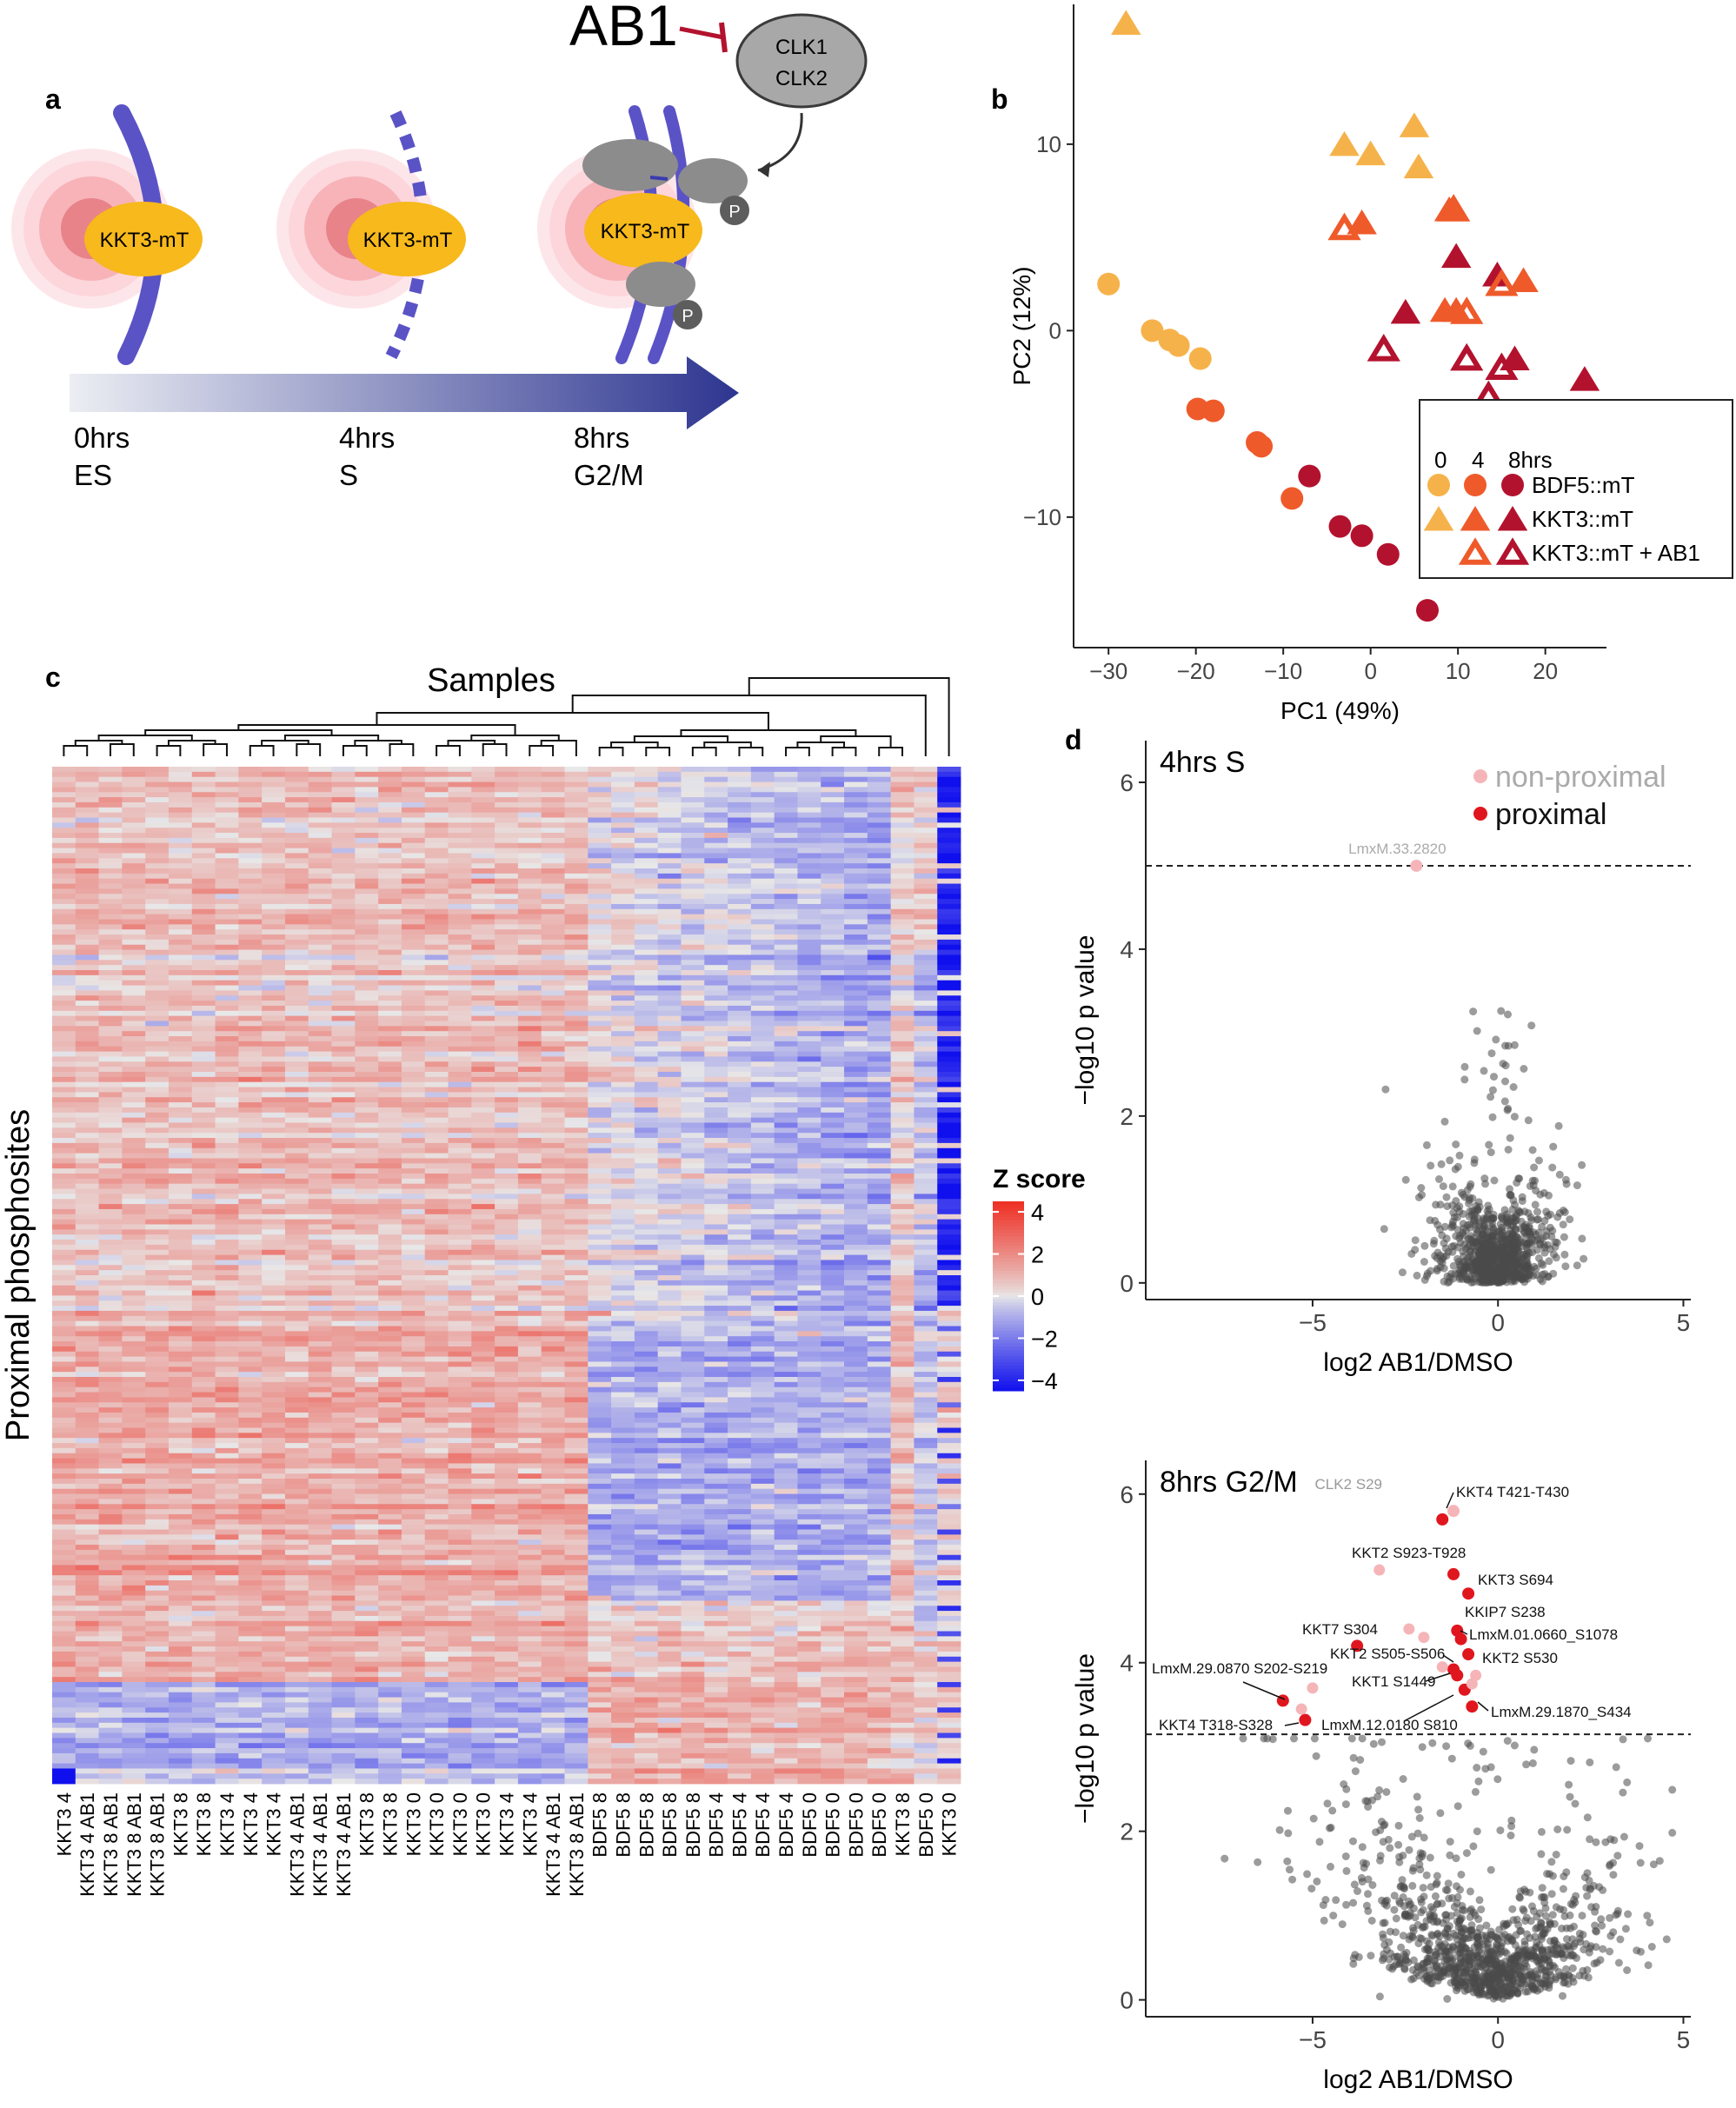  What do you see at coordinates (1109, 284) in the screenshot?
I see `pca-point-circle` at bounding box center [1109, 284].